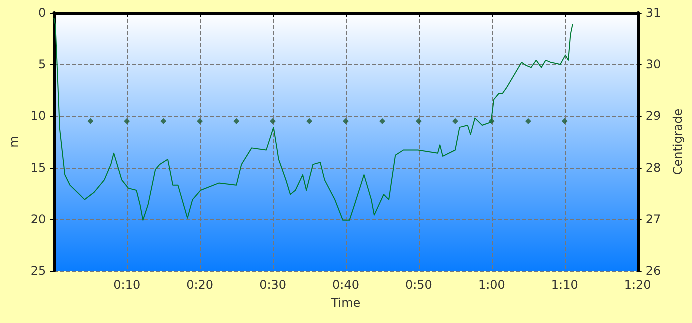 The height and width of the screenshot is (323, 692). What do you see at coordinates (127, 285) in the screenshot?
I see `x-tick-label: 0:10` at bounding box center [127, 285].